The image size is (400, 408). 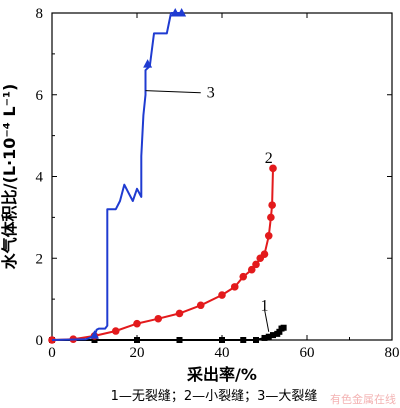 I want to click on y-tick-label: 2, so click(x=40, y=259).